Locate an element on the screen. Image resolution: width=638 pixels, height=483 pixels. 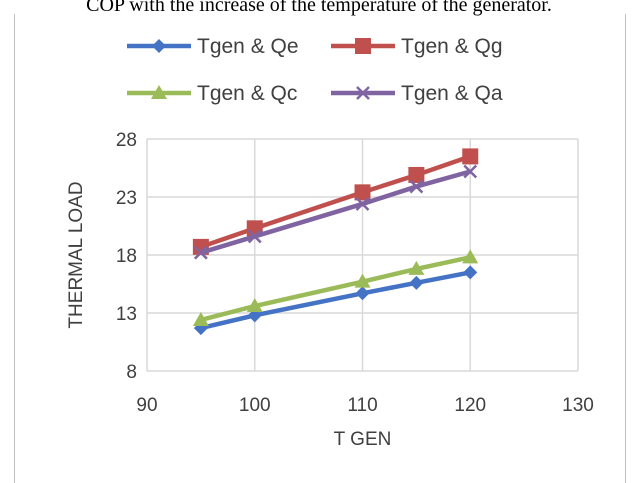
legend-item: Tgen & Qc is located at coordinates (212, 93).